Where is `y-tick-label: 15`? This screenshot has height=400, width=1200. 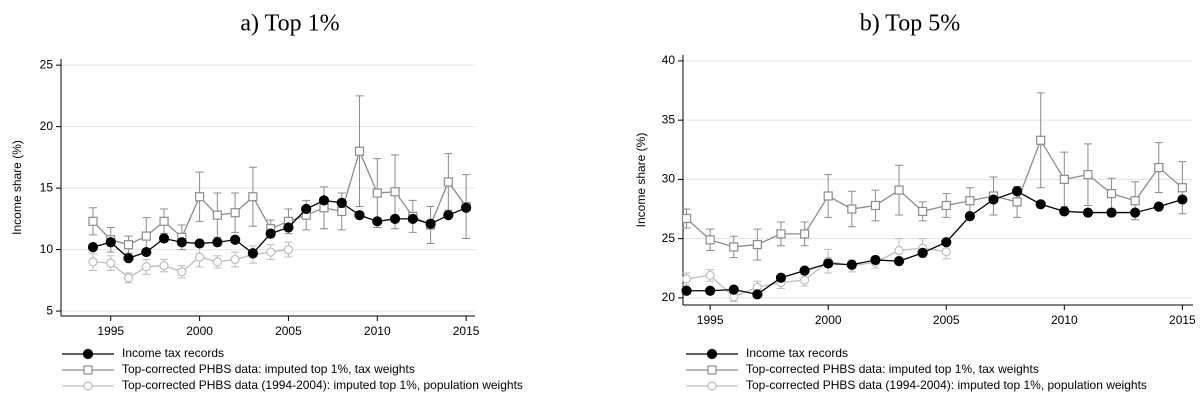 y-tick-label: 15 is located at coordinates (47, 187).